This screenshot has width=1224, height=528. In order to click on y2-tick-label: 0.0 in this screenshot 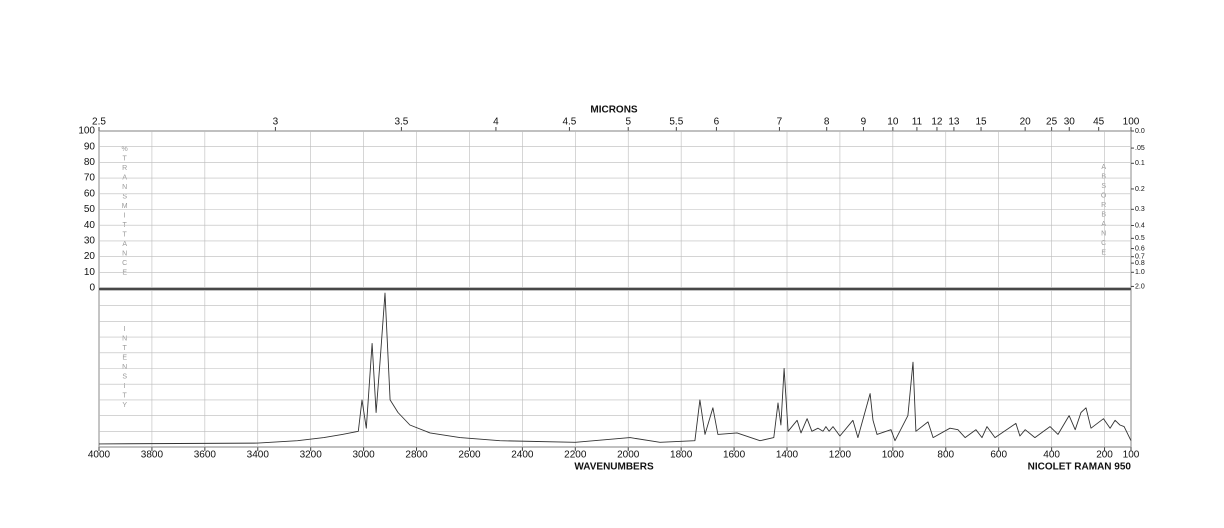, I will do `click(1140, 131)`.